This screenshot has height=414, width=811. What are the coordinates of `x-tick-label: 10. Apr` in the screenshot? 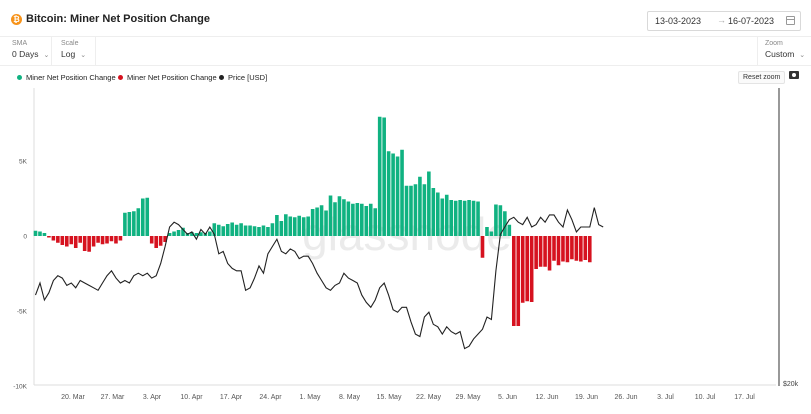 It's located at (191, 397).